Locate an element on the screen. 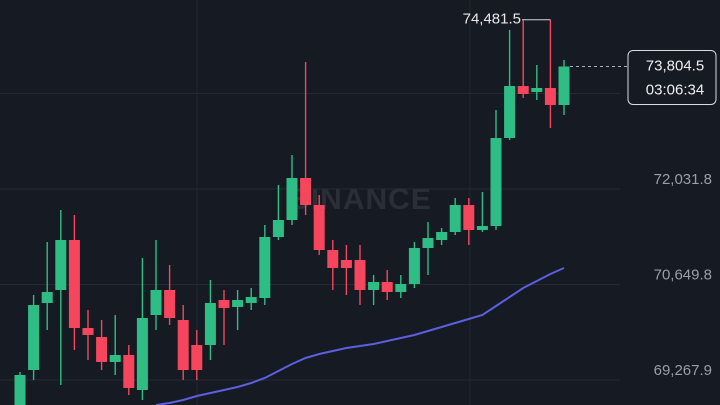  last-price-box is located at coordinates (672, 77).